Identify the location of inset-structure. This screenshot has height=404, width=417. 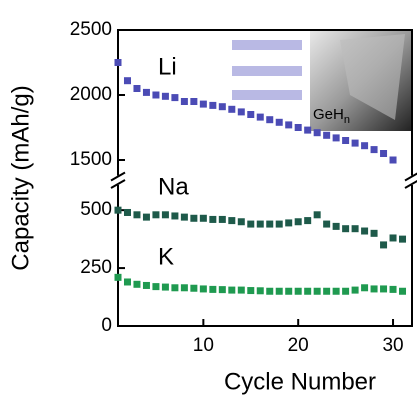
(267, 70).